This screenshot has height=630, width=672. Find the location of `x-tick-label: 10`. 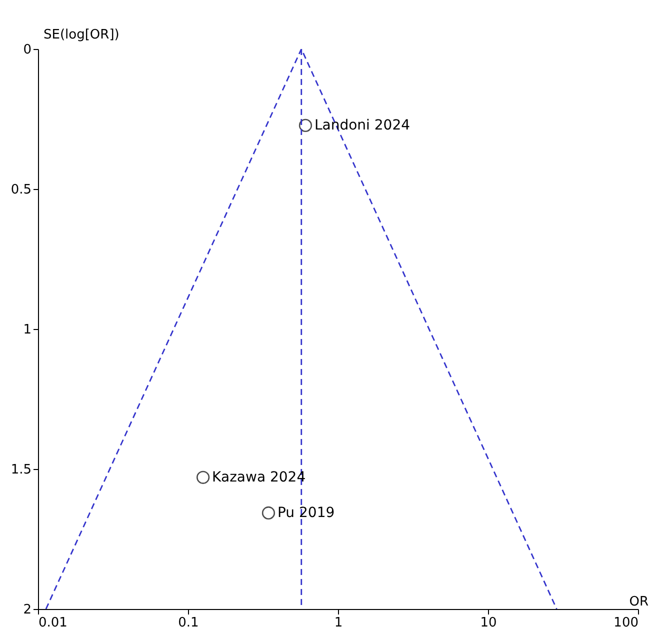

x-tick-label: 10 is located at coordinates (488, 623).